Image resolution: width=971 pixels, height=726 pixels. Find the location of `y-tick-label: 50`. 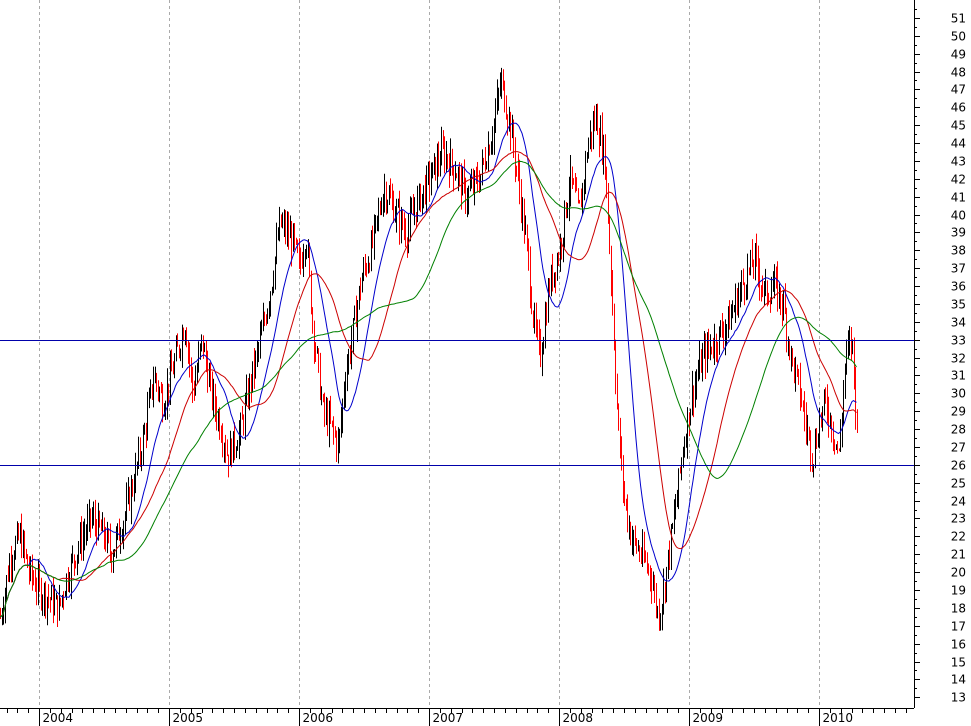

y-tick-label: 50 is located at coordinates (958, 37).